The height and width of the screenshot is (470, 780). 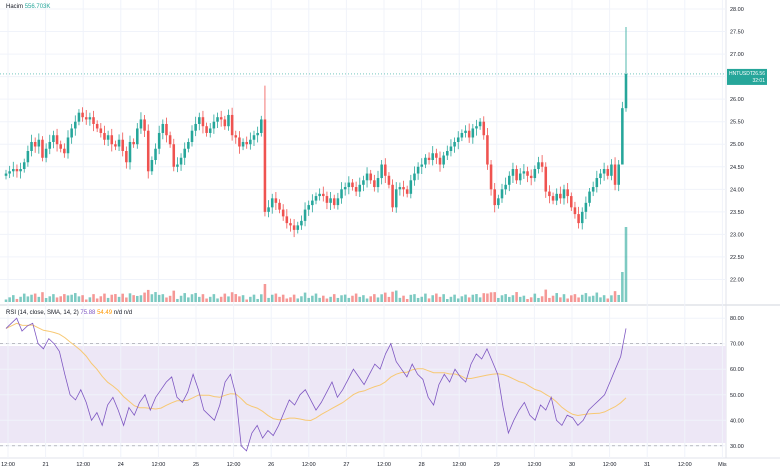 What do you see at coordinates (758, 74) in the screenshot?
I see `price-tag-price: 26.56` at bounding box center [758, 74].